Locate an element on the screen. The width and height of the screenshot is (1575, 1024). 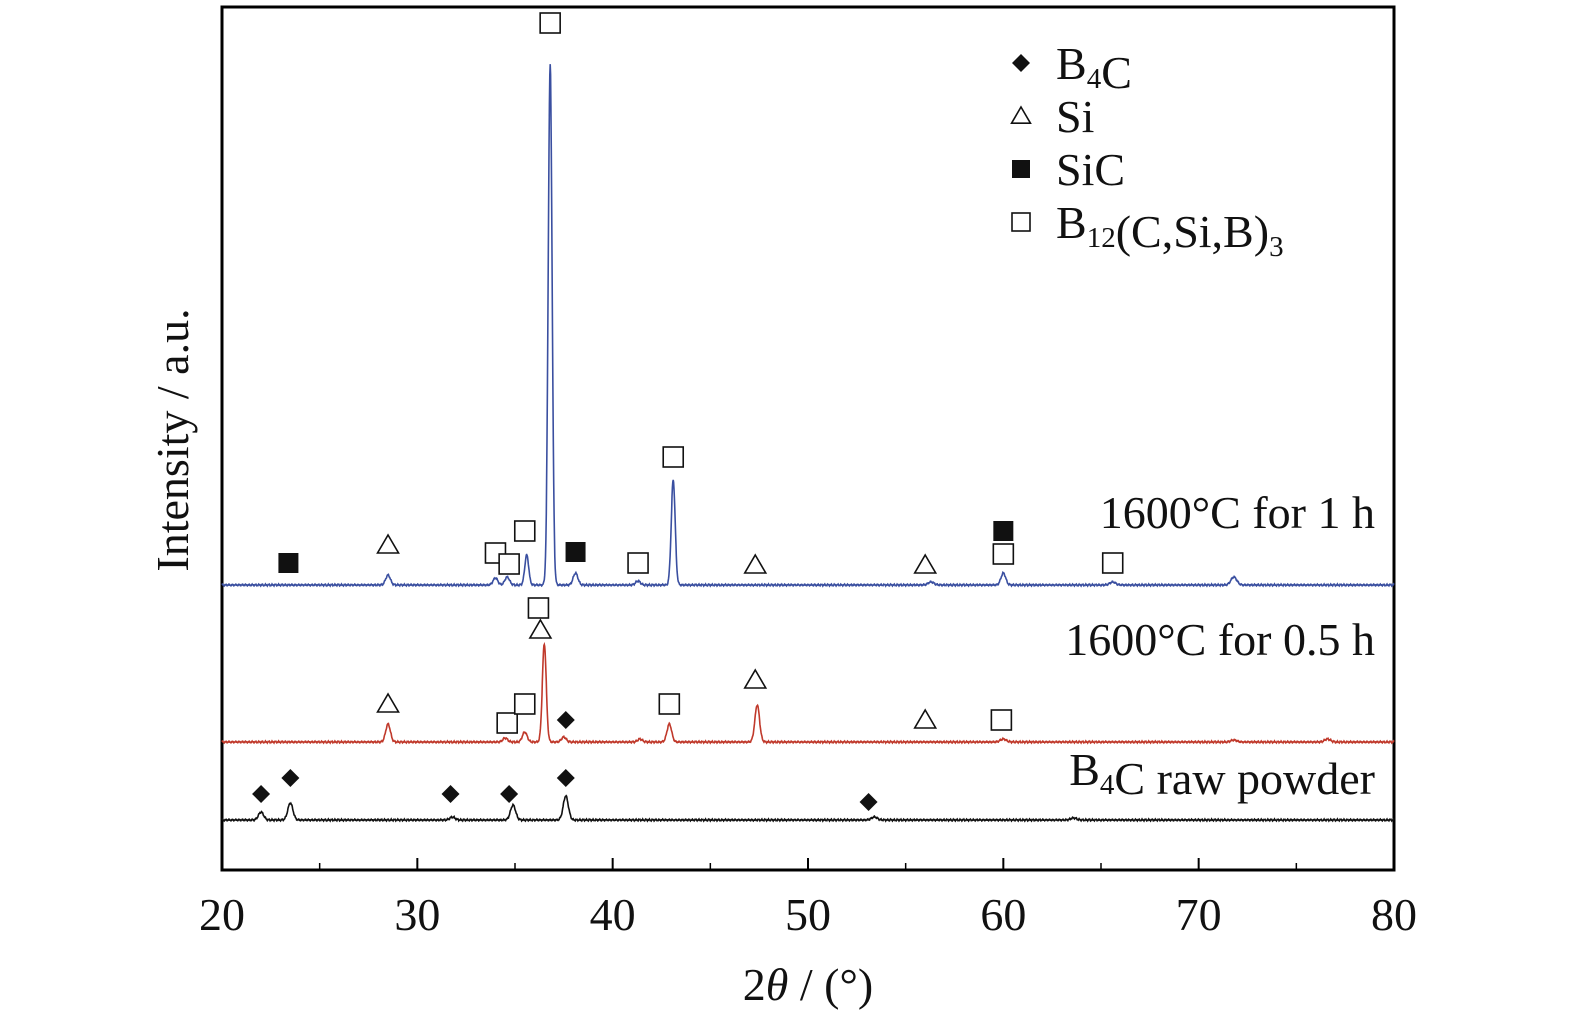
x-tick-label-30: 30 is located at coordinates (417, 914).